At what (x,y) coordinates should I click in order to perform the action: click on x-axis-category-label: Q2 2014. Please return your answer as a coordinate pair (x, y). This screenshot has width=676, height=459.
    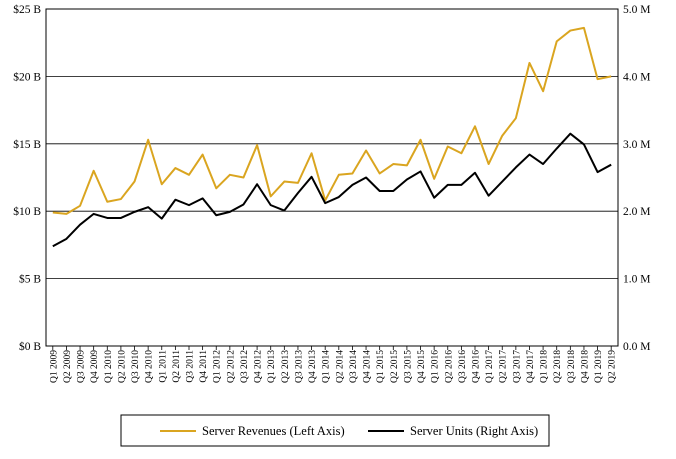
    Looking at the image, I should click on (340, 366).